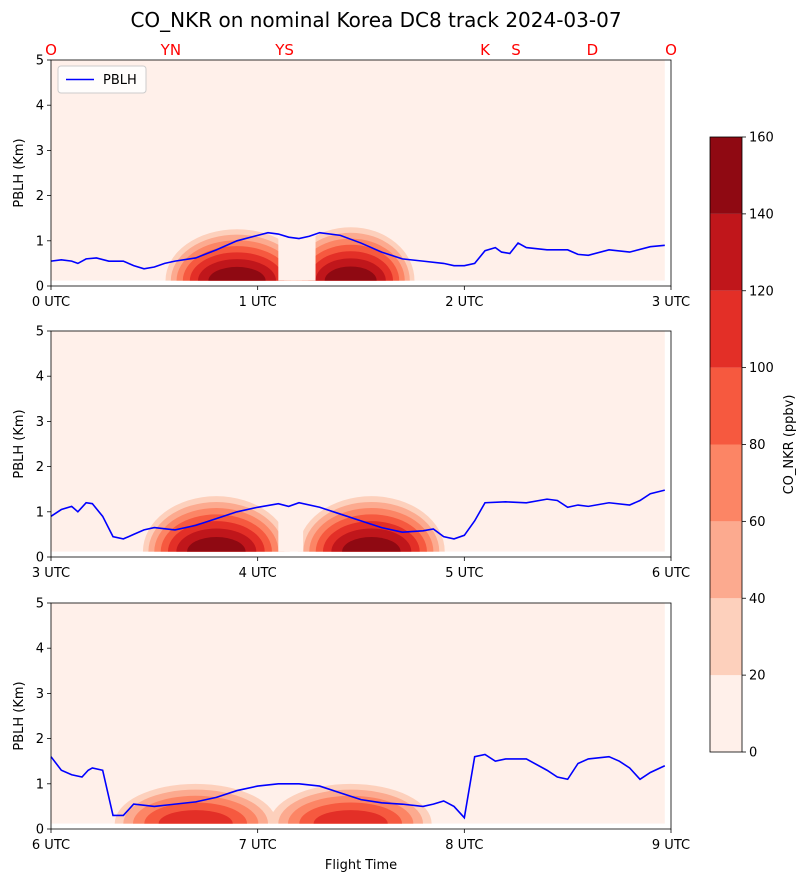 The image size is (806, 883). What do you see at coordinates (671, 845) in the screenshot?
I see `x-tick-label: 9 UTC` at bounding box center [671, 845].